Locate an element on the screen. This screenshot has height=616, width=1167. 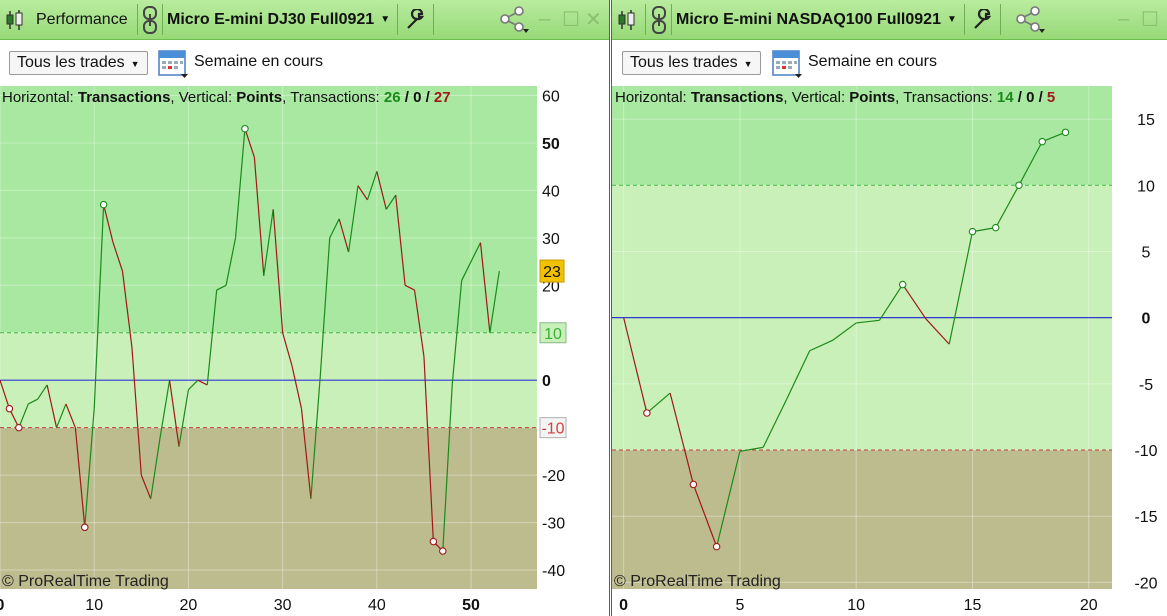
instrument-name: Micro E-mini NASDAQ100 Full0921 is located at coordinates (808, 19).